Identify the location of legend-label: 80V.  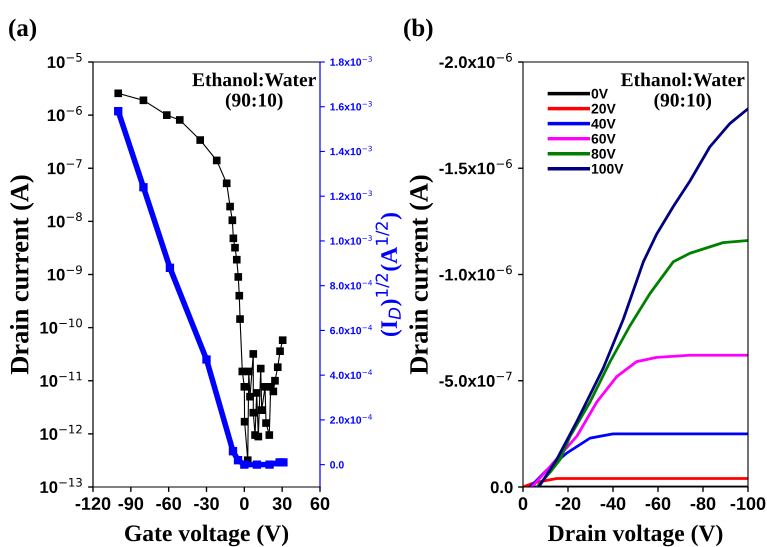
(603, 153).